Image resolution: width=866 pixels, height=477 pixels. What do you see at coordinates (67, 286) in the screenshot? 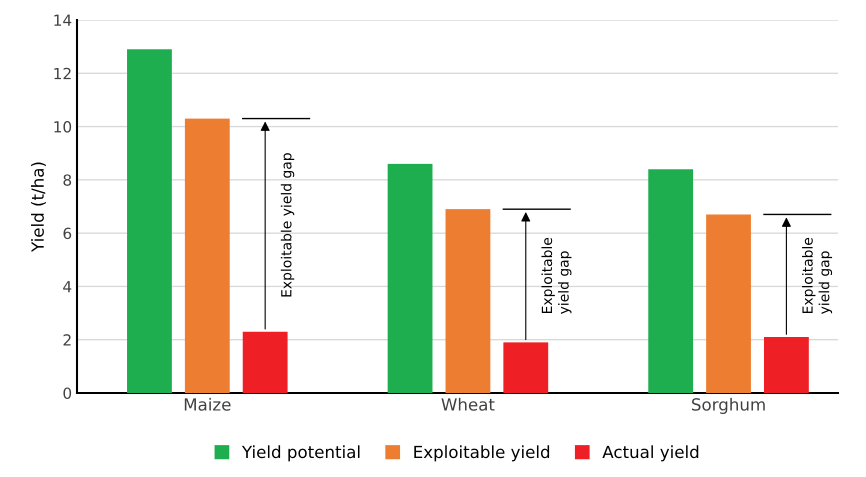
I see `y-tick-label: 4` at bounding box center [67, 286].